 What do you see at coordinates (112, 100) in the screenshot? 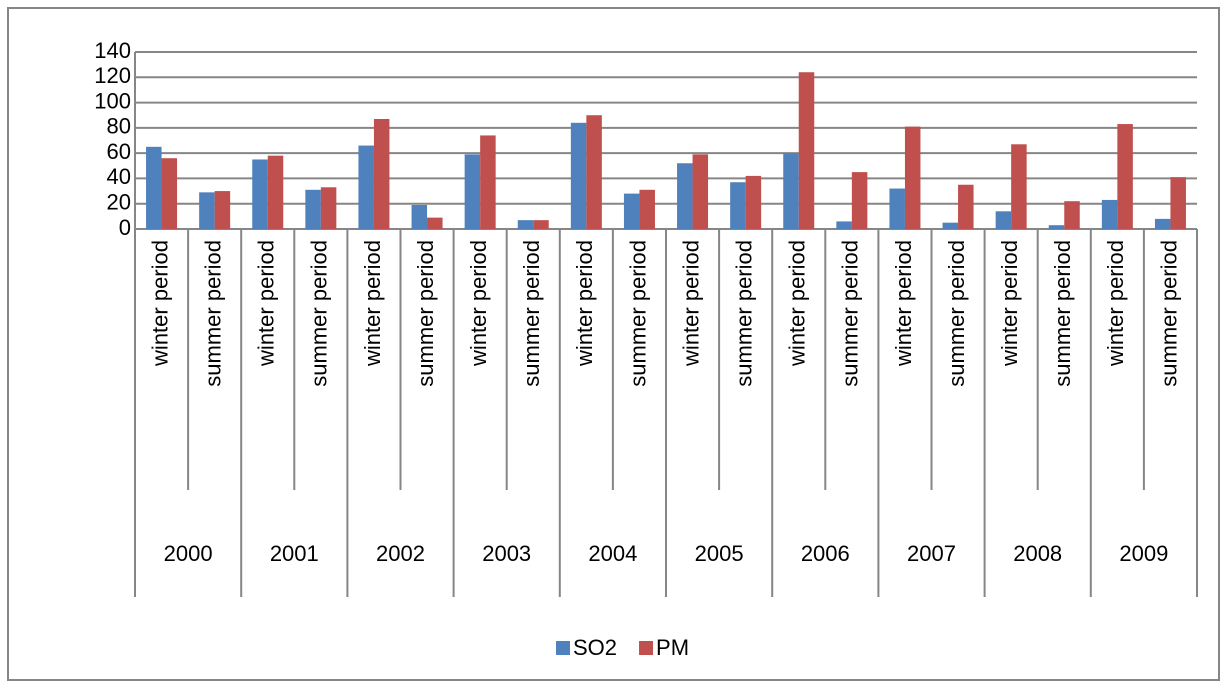
I see `y-tick-label: 100` at bounding box center [112, 100].